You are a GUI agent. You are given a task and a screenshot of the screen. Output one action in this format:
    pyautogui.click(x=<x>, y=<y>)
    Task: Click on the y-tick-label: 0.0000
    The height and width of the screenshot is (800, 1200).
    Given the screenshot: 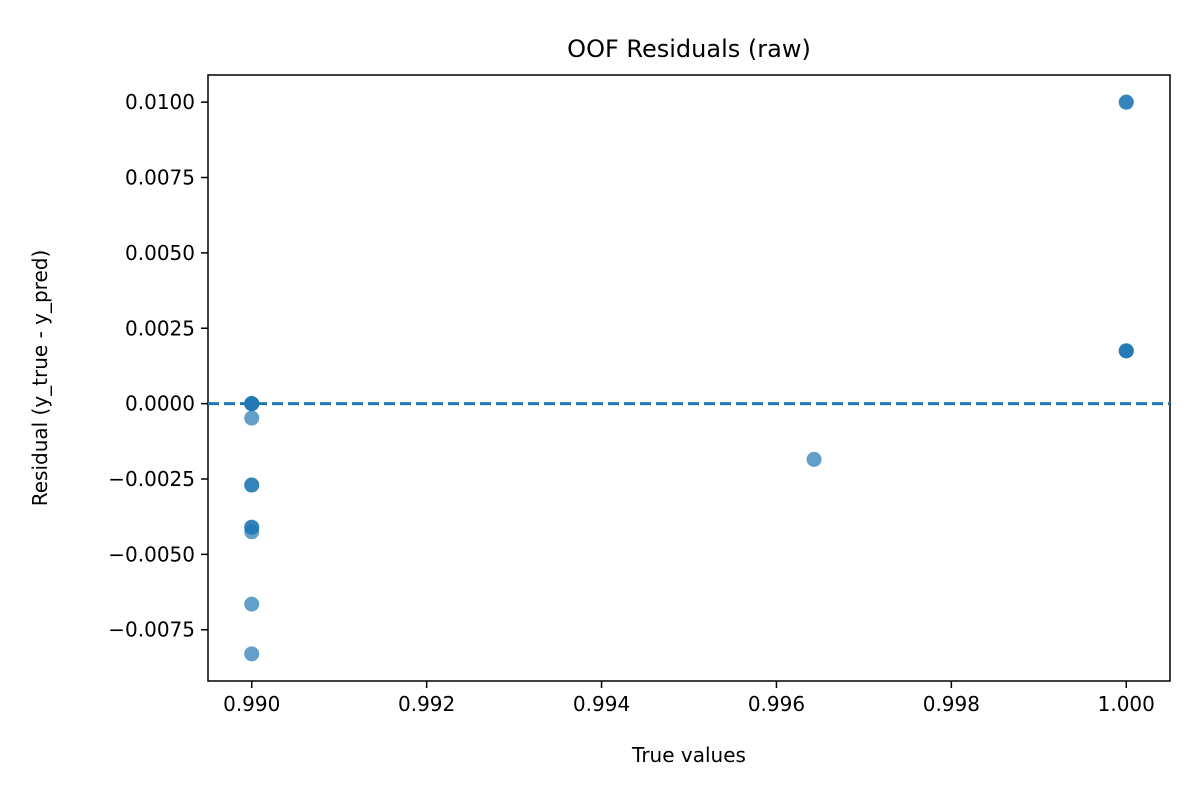 What is the action you would take?
    pyautogui.click(x=160, y=404)
    